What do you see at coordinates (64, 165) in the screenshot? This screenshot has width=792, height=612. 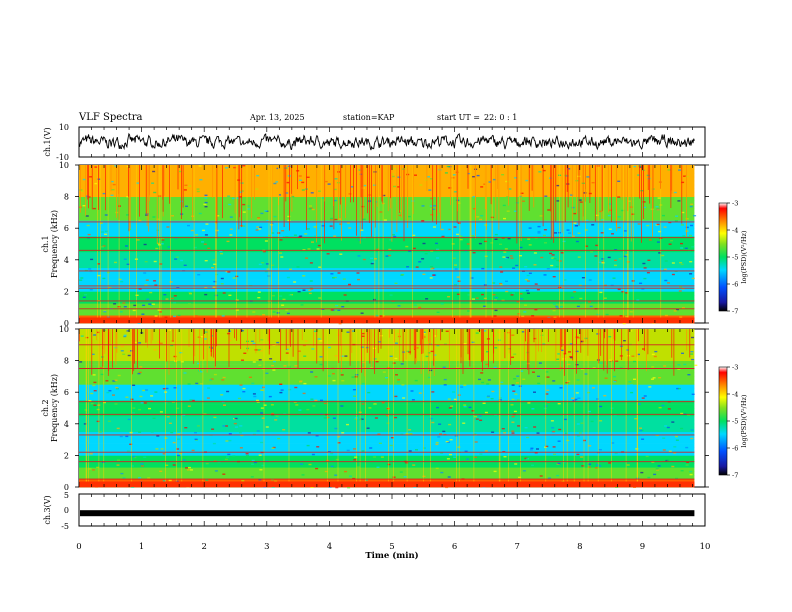 I see `frequency-tick-label: 10` at bounding box center [64, 165].